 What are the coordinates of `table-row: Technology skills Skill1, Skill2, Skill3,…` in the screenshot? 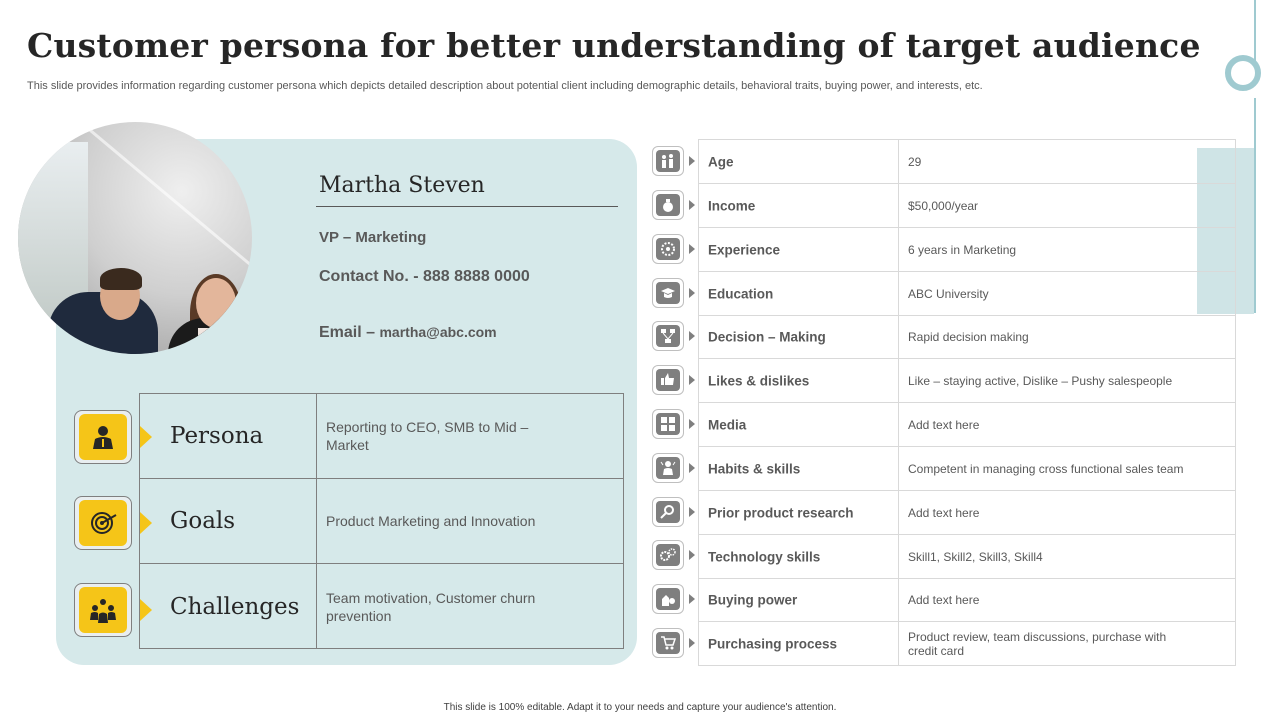 It's located at (967, 557).